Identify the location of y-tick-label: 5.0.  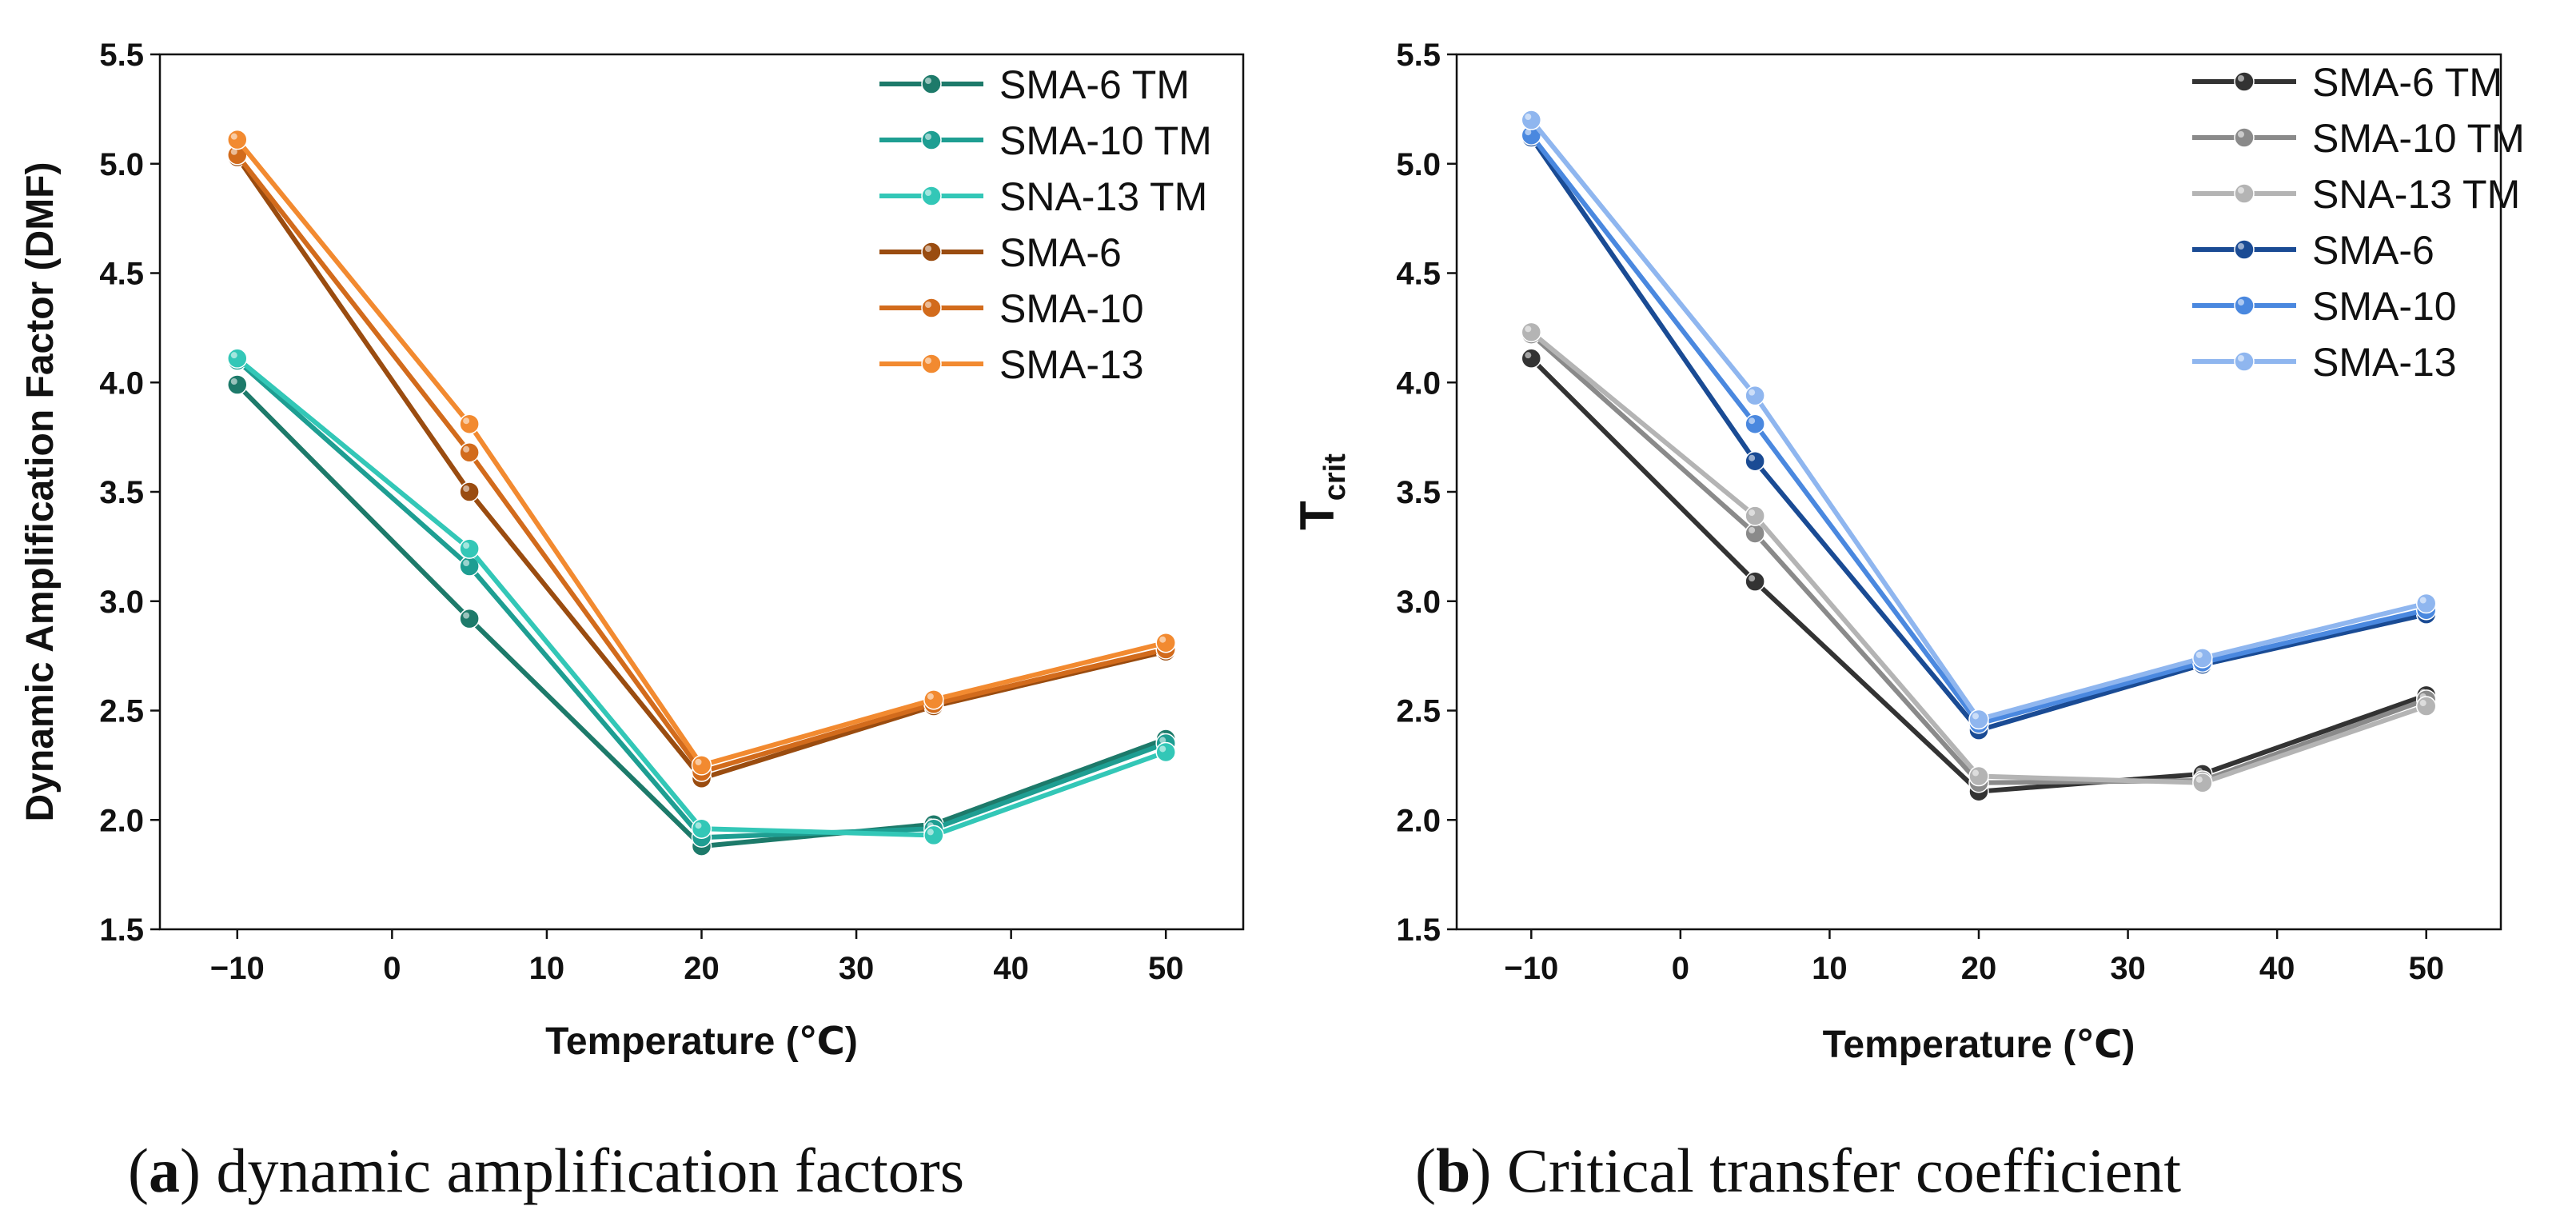
(121, 164).